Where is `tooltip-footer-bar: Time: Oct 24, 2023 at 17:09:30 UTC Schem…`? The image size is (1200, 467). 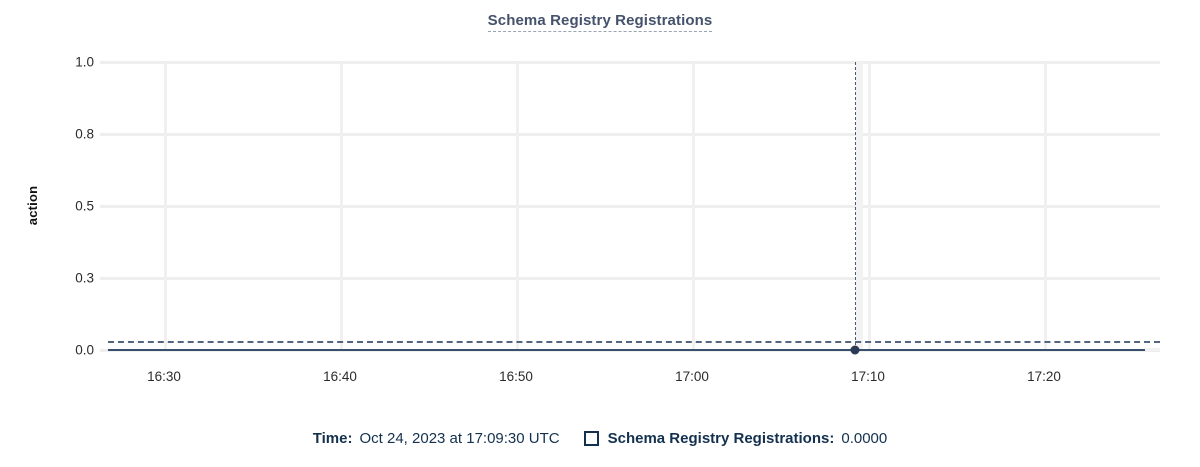
tooltip-footer-bar: Time: Oct 24, 2023 at 17:09:30 UTC Schem… is located at coordinates (600, 438).